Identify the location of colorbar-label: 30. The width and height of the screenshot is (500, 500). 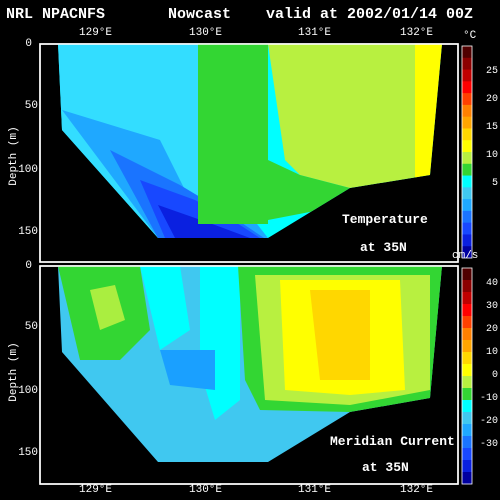
(491, 306).